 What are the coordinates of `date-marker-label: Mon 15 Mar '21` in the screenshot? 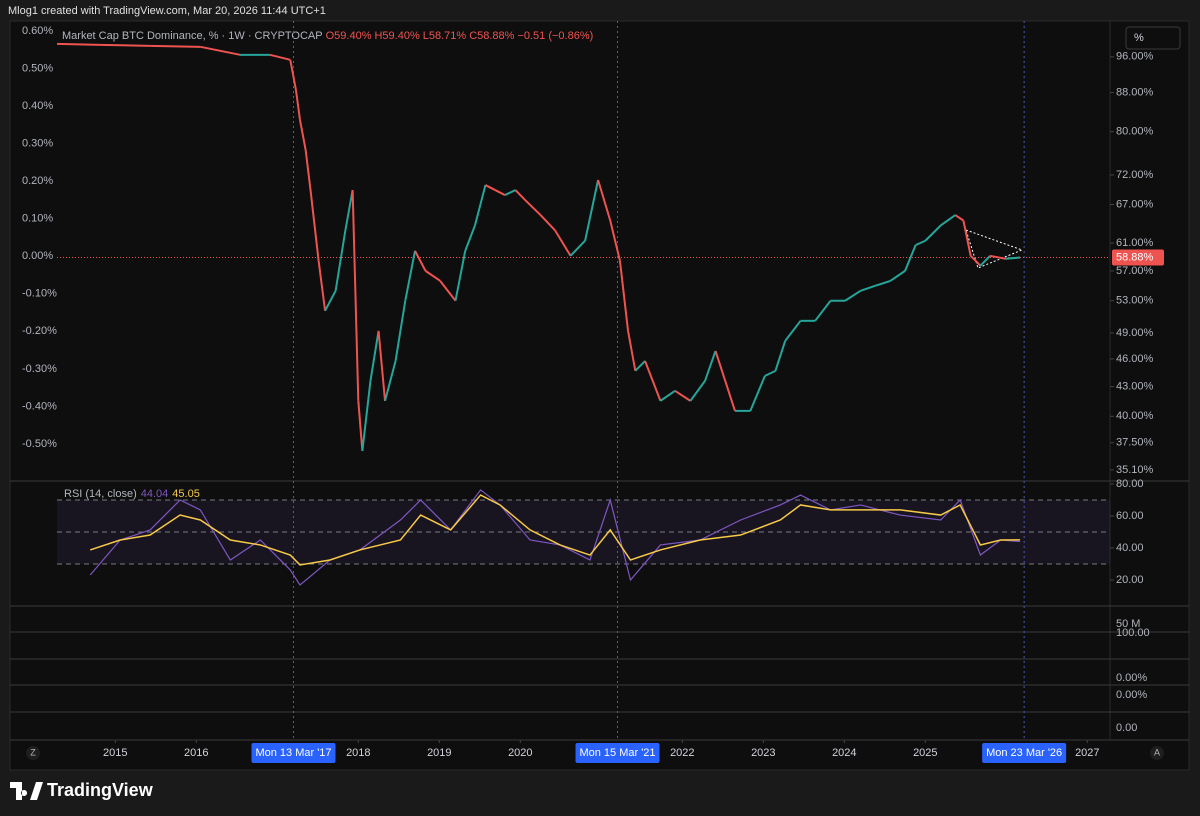 It's located at (617, 753).